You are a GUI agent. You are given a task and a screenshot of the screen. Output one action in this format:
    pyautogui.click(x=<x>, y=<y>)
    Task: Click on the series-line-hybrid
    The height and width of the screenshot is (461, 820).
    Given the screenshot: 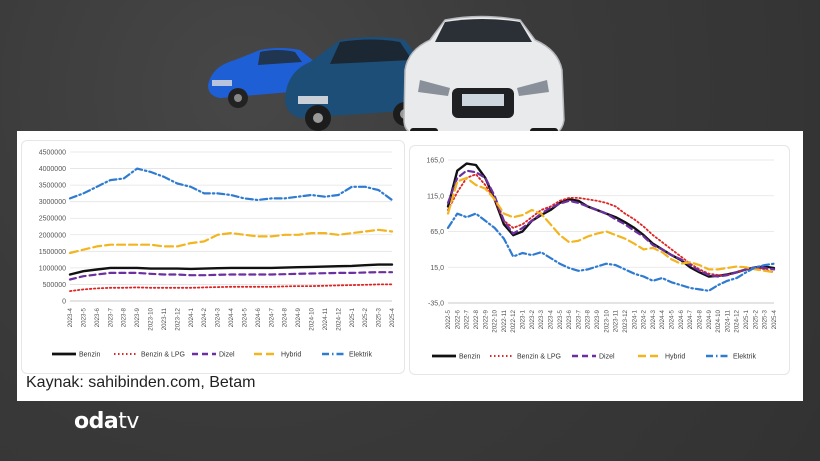 What is the action you would take?
    pyautogui.click(x=611, y=225)
    